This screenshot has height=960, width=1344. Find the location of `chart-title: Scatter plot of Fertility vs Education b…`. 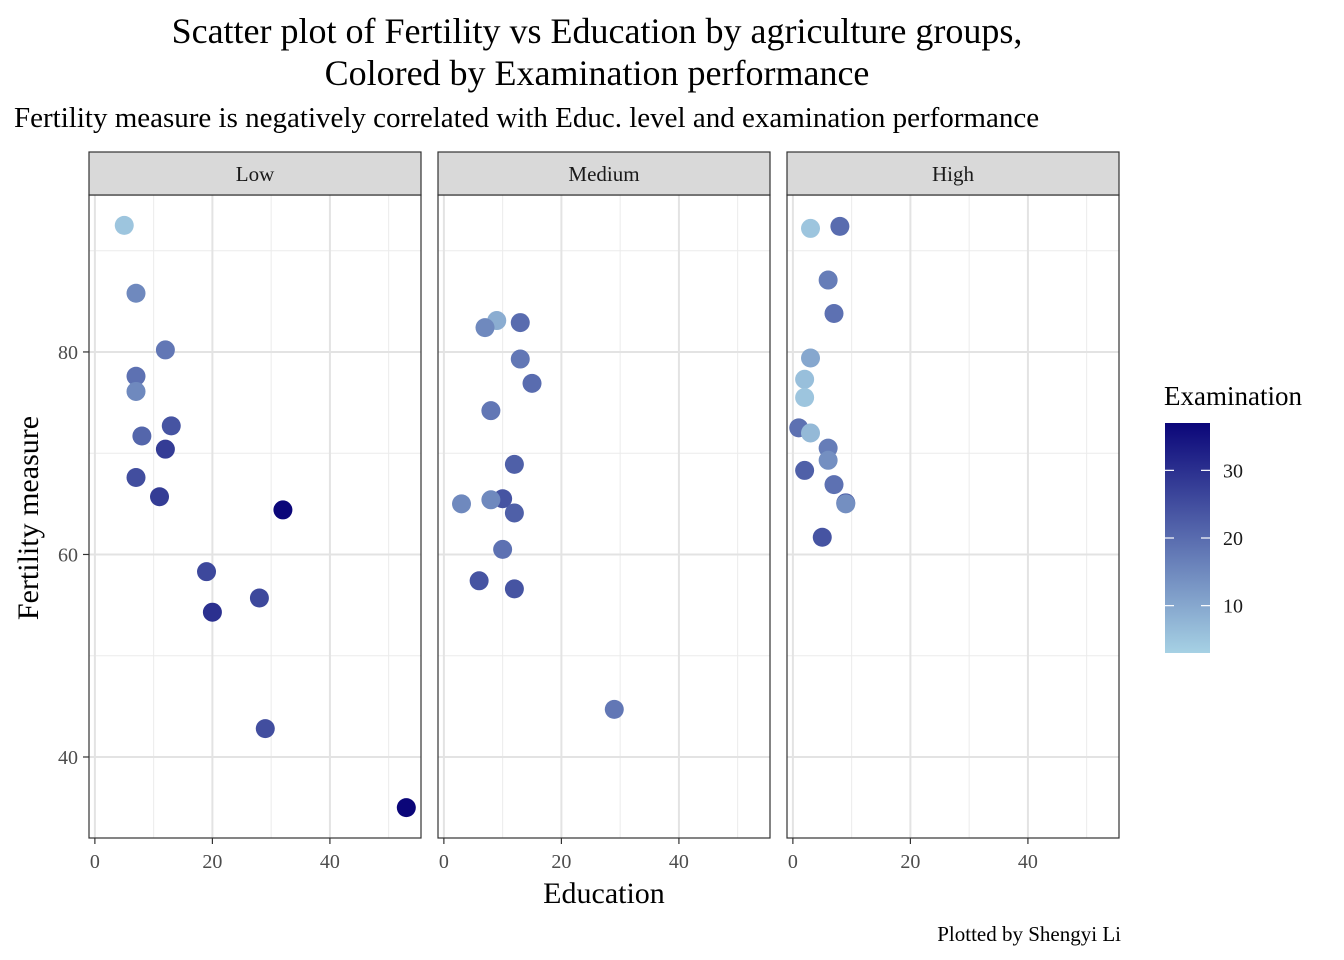

chart-title: Scatter plot of Fertility vs Education b… is located at coordinates (597, 31).